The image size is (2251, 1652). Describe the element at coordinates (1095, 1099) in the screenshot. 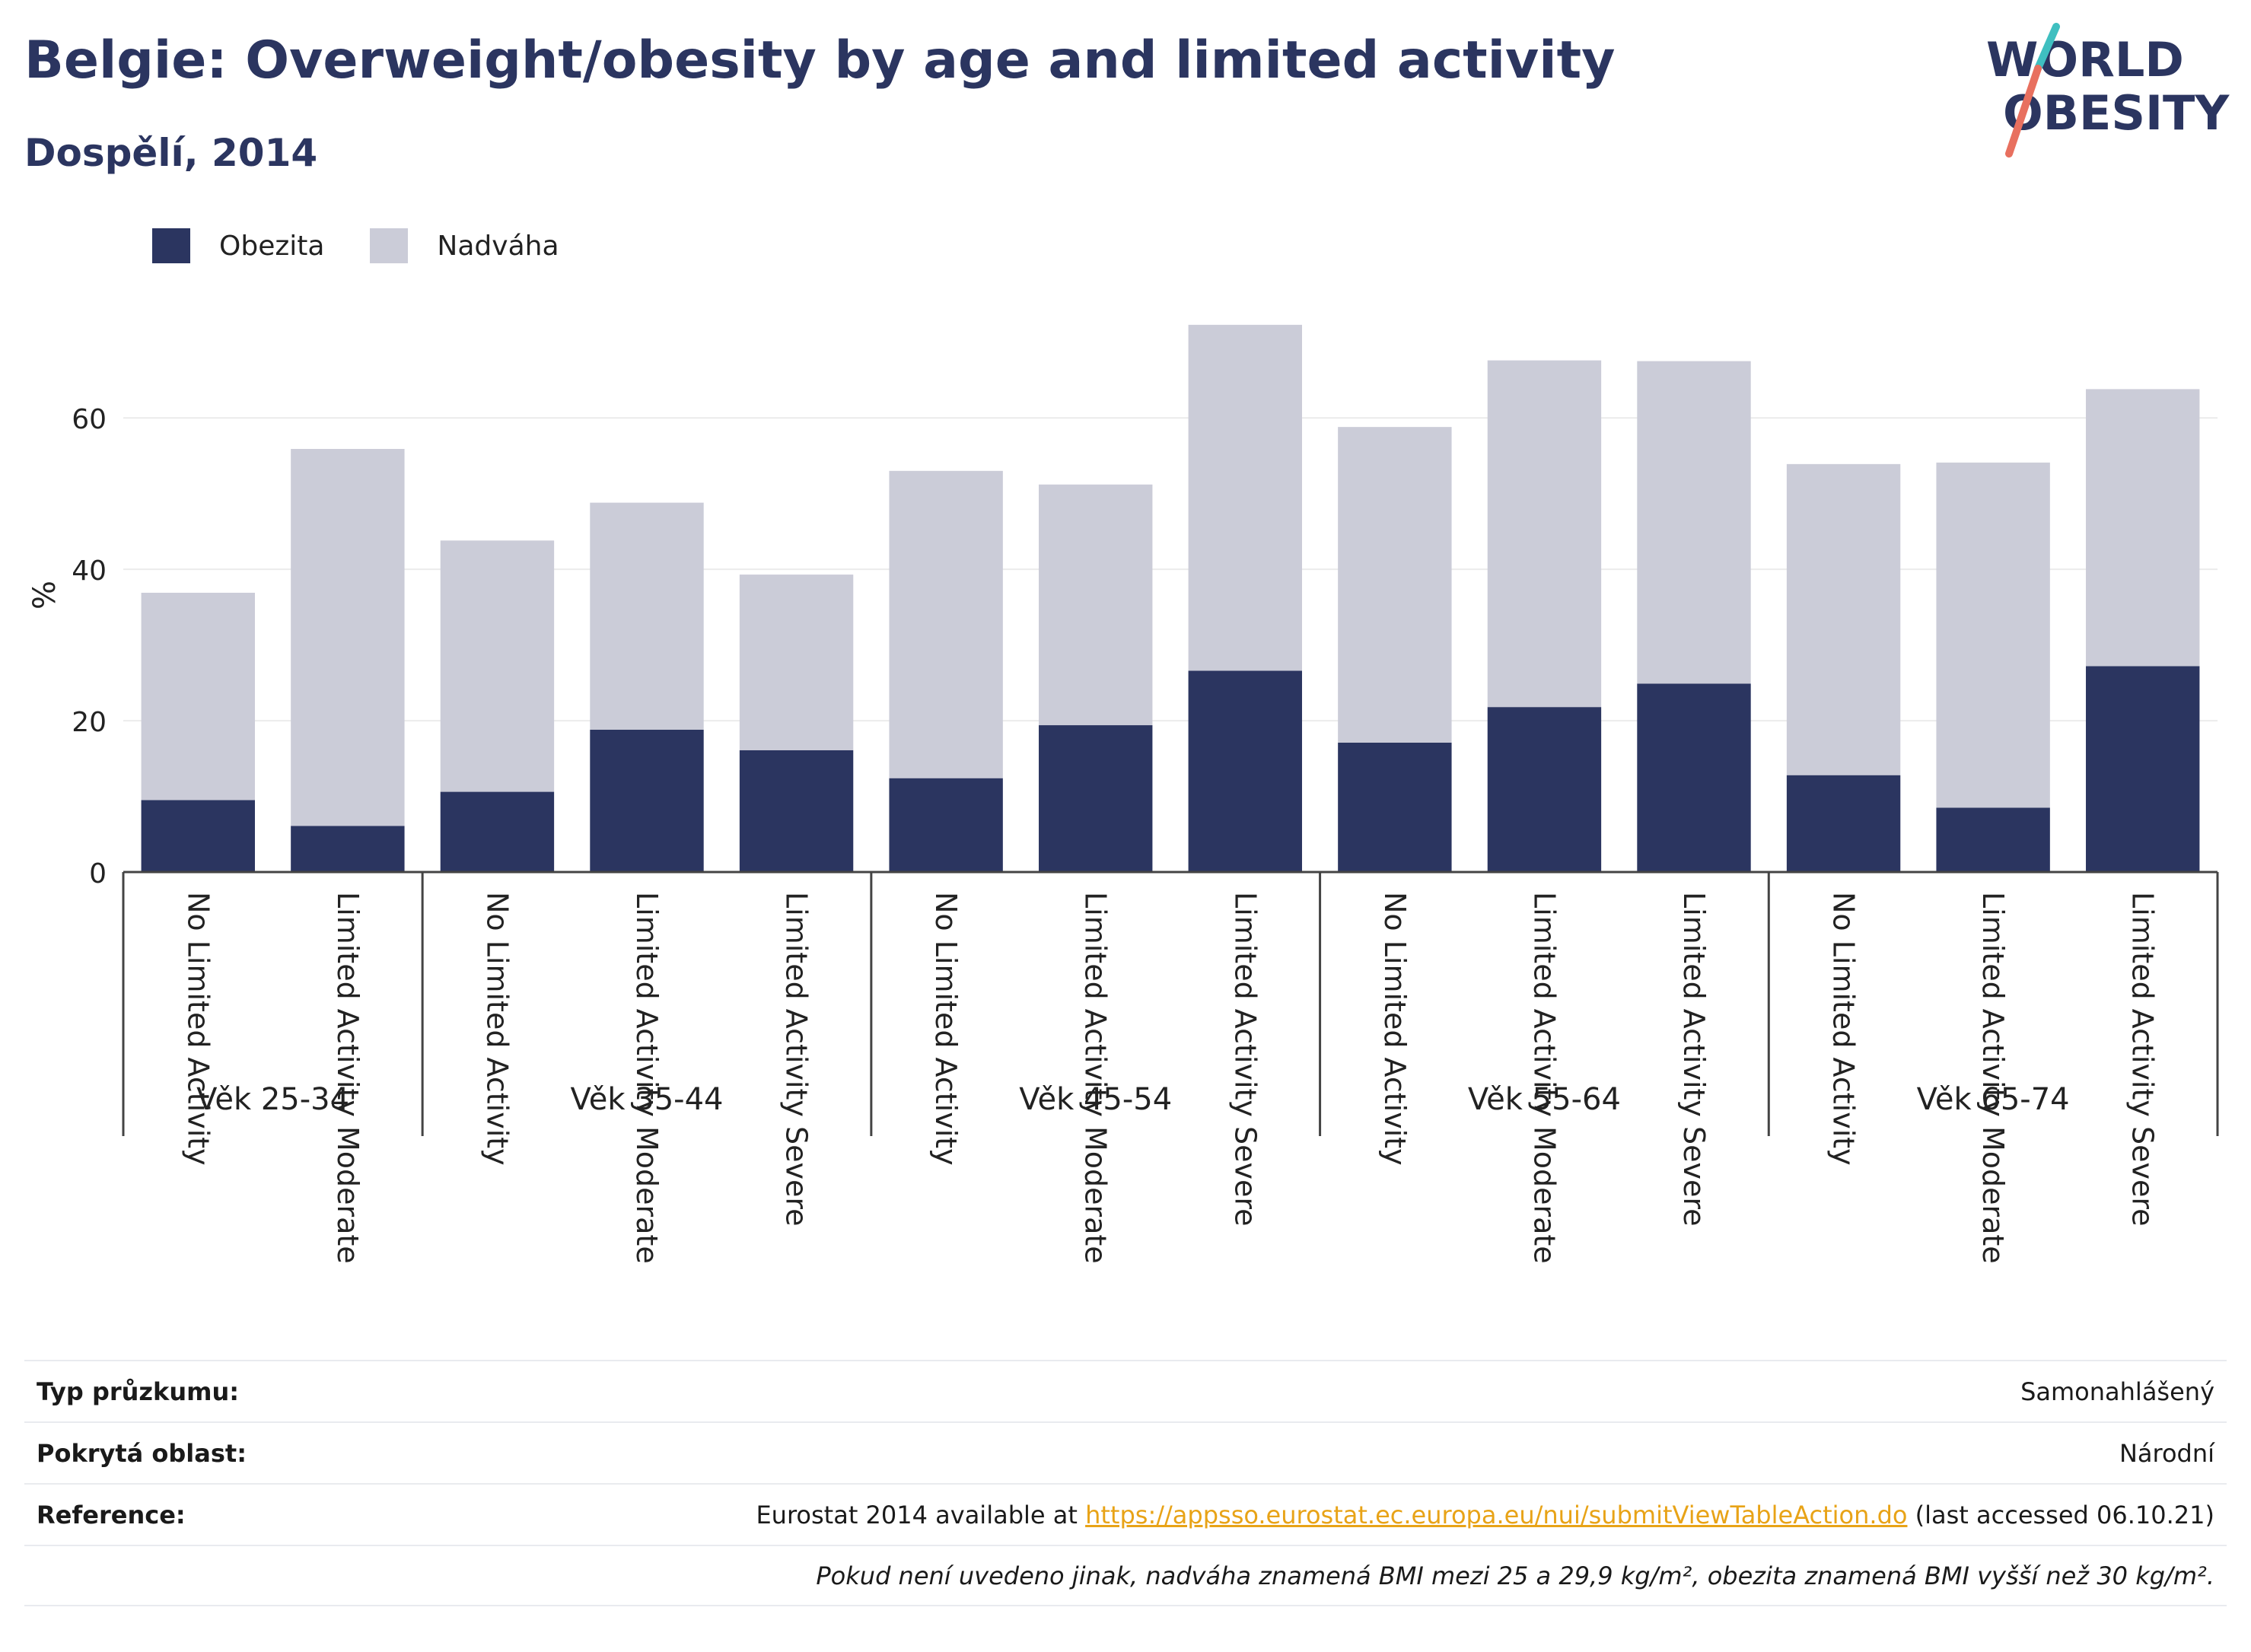

I see `x-group-label: Věk 45-54` at that location.